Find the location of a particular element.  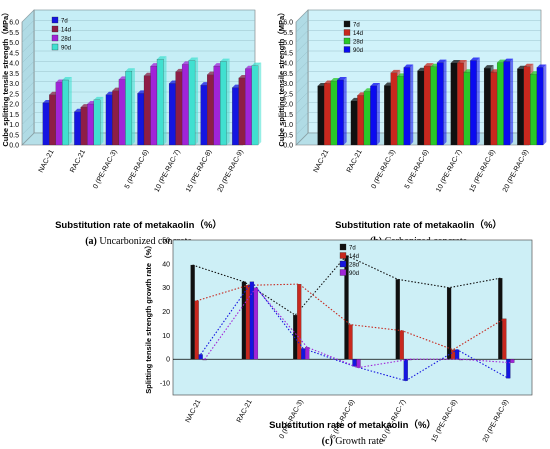

caption-letter: (a) is located at coordinates (92, 241).